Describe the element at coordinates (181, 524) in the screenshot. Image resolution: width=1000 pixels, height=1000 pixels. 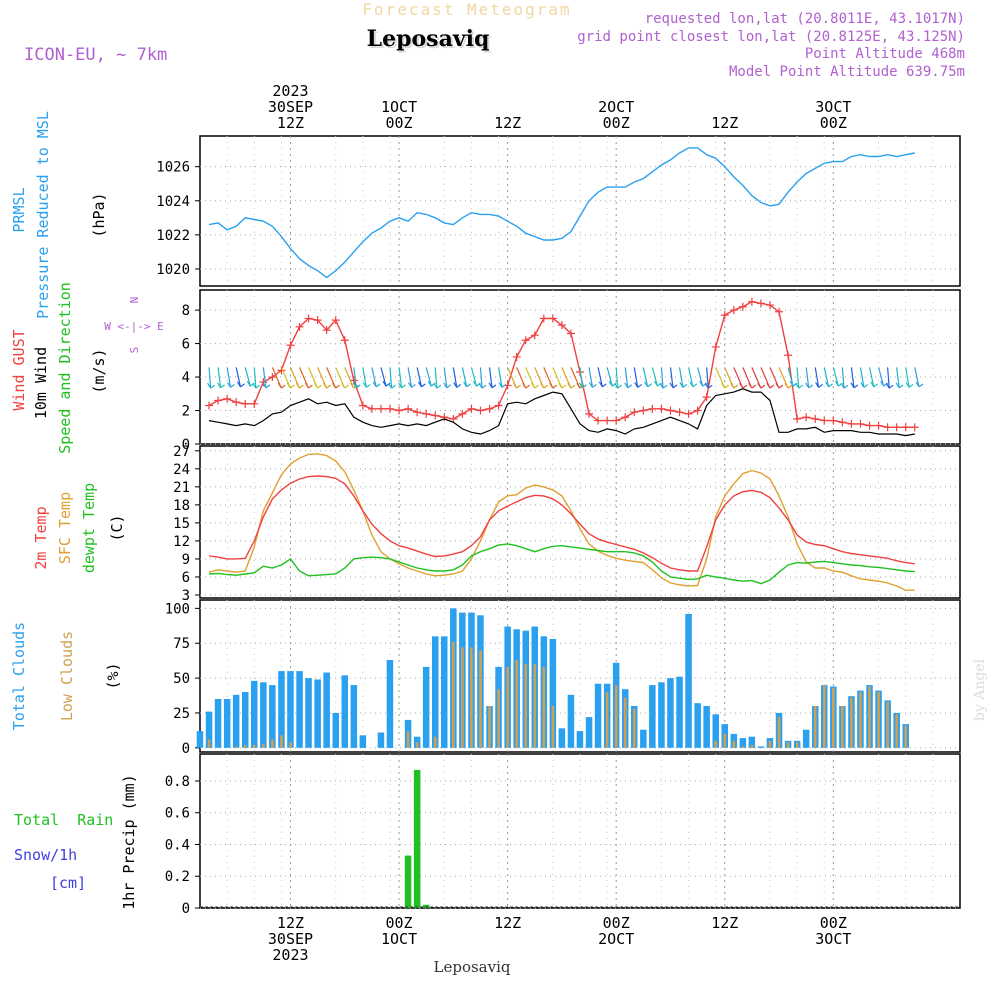
I see `temp-ytick-label: 15` at that location.